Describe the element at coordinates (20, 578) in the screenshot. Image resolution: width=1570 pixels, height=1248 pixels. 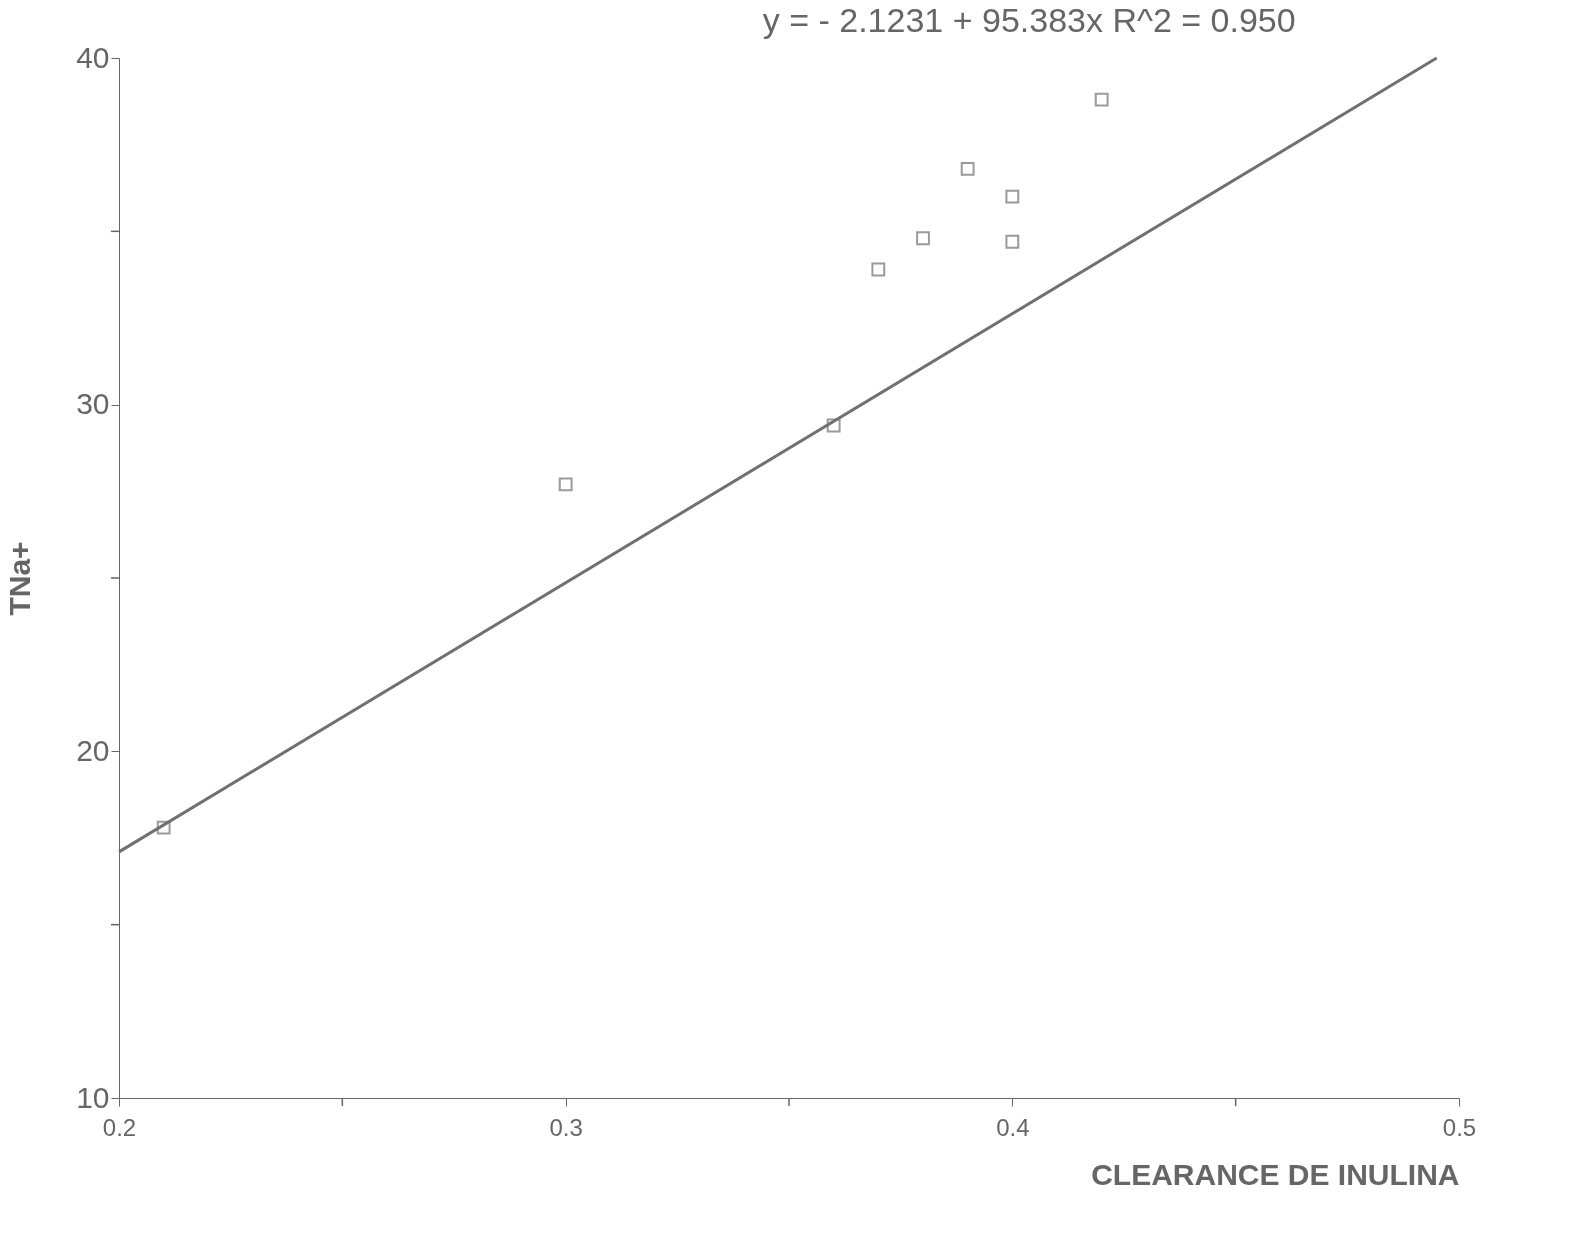
I see `y-axis-title: TNa+` at that location.